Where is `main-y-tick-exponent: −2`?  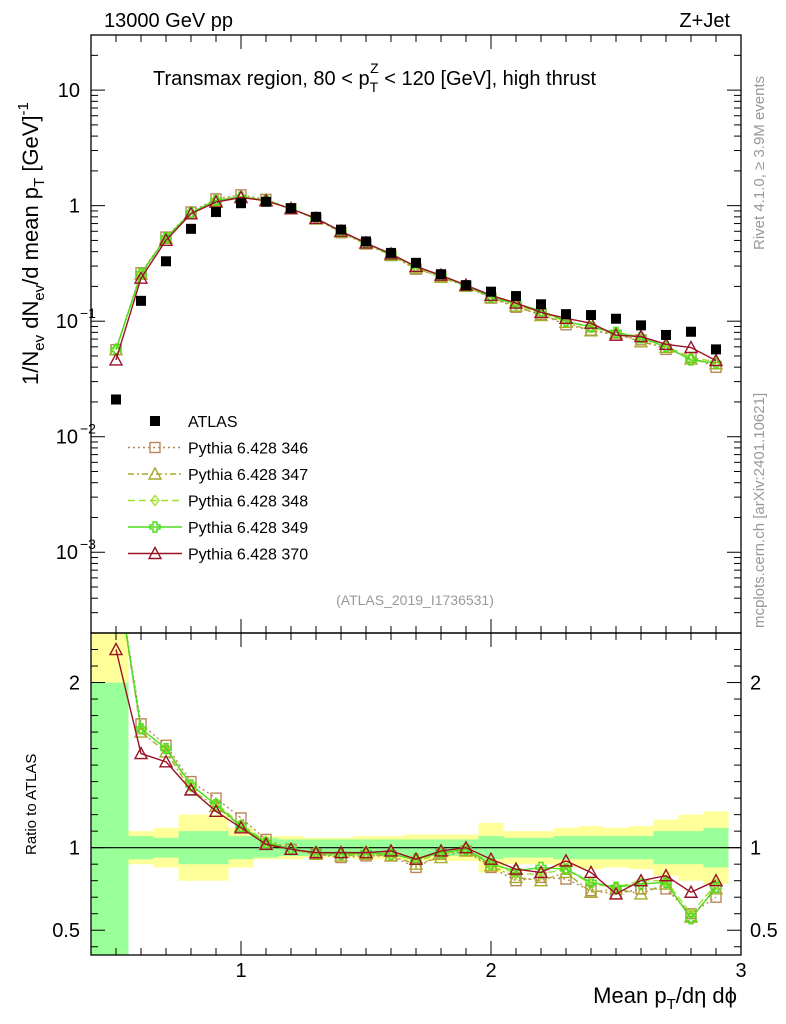 main-y-tick-exponent: −2 is located at coordinates (88, 429).